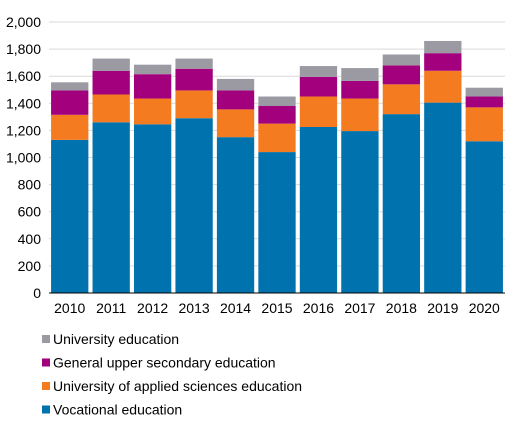 This screenshot has width=510, height=440. Describe the element at coordinates (235, 308) in the screenshot. I see `x-tick-label: 2014` at that location.